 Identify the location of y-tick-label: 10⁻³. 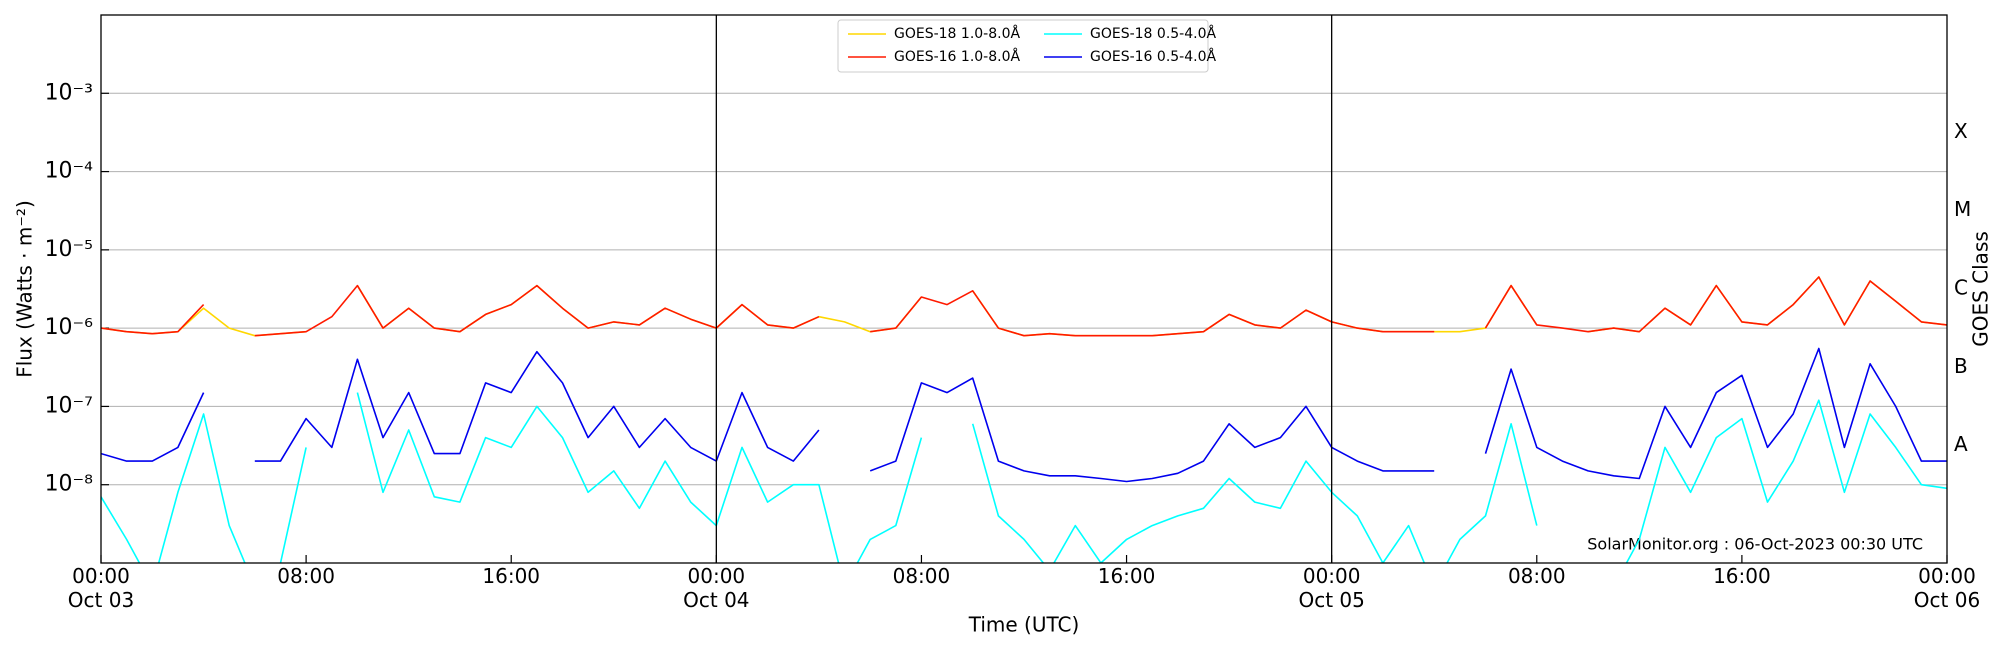
(69, 92).